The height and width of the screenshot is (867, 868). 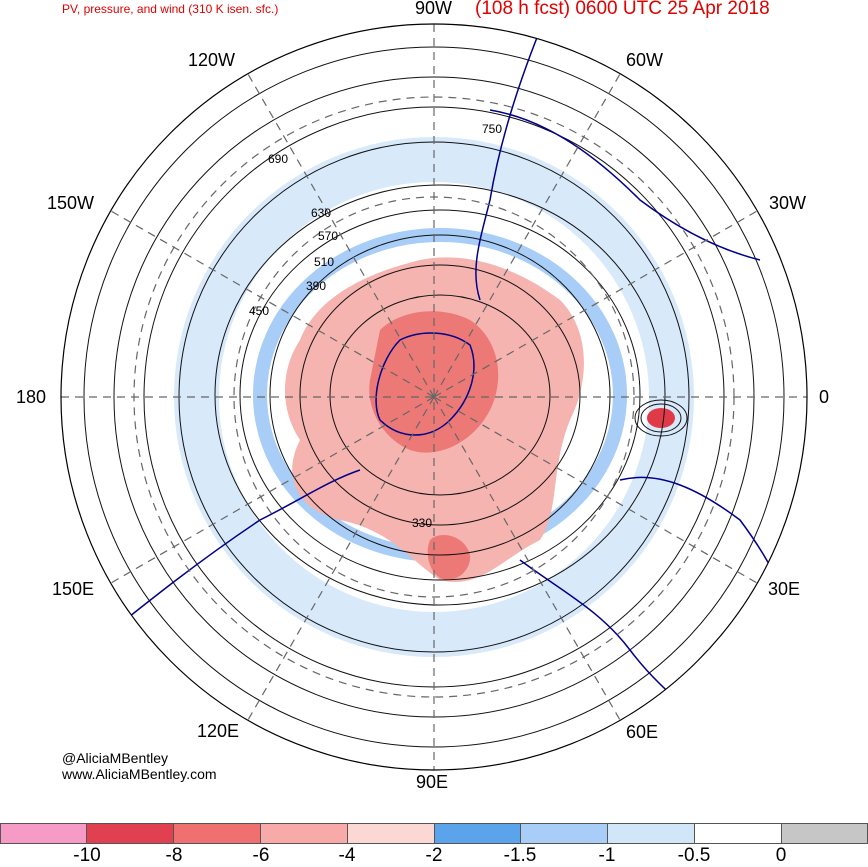 I want to click on contour-label-630: 630, so click(x=321, y=213).